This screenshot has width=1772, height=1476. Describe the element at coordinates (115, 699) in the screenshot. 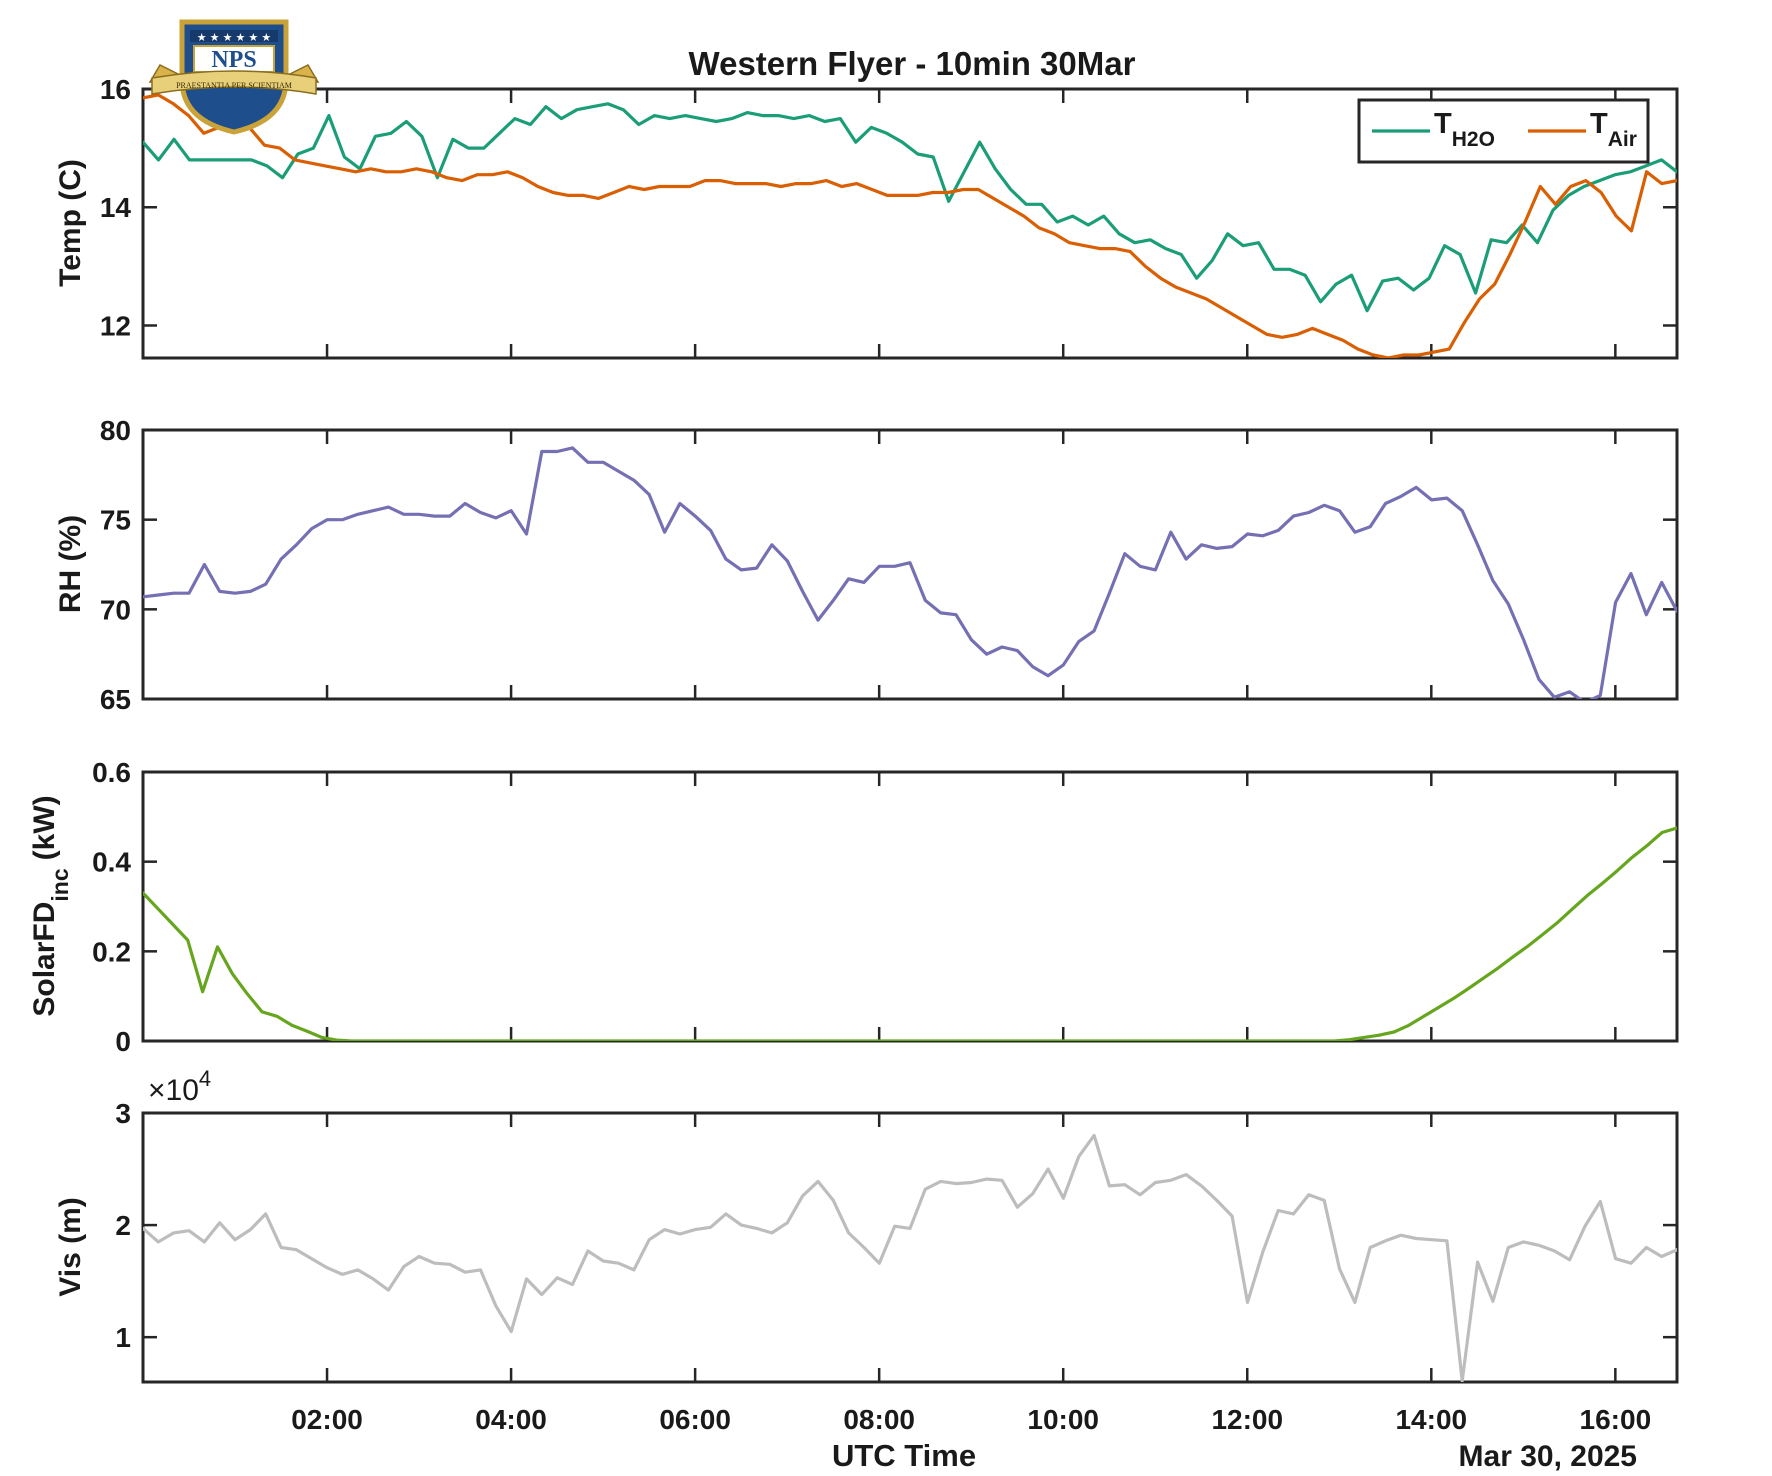

I see `rh-ytick-label: 65` at that location.